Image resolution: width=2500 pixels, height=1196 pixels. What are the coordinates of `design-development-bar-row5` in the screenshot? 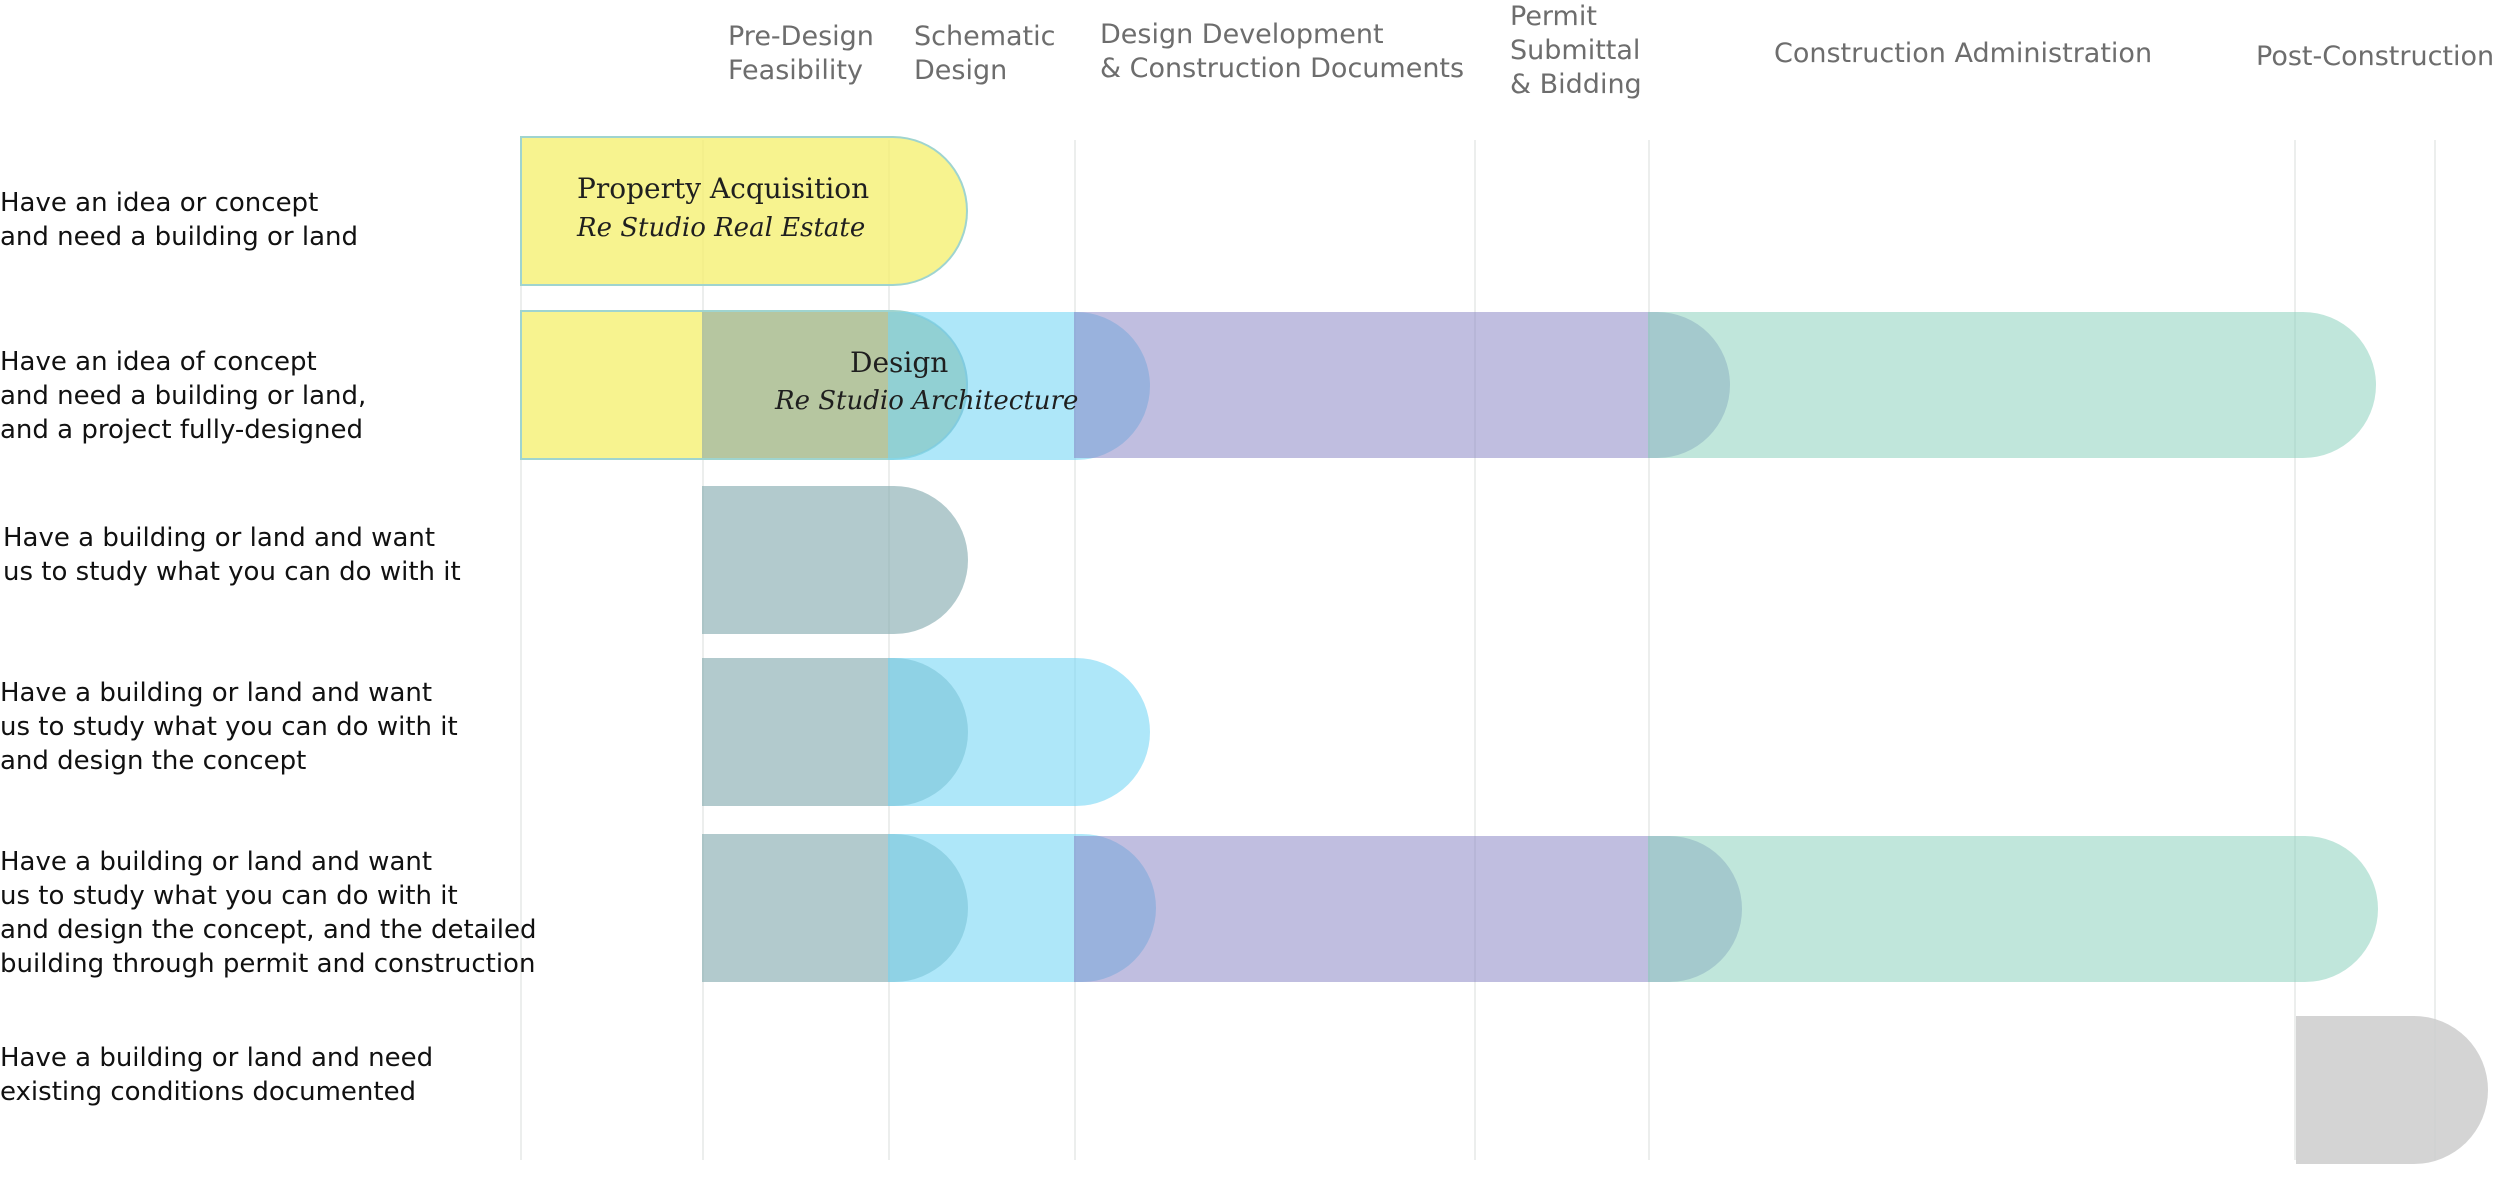 It's located at (1408, 909).